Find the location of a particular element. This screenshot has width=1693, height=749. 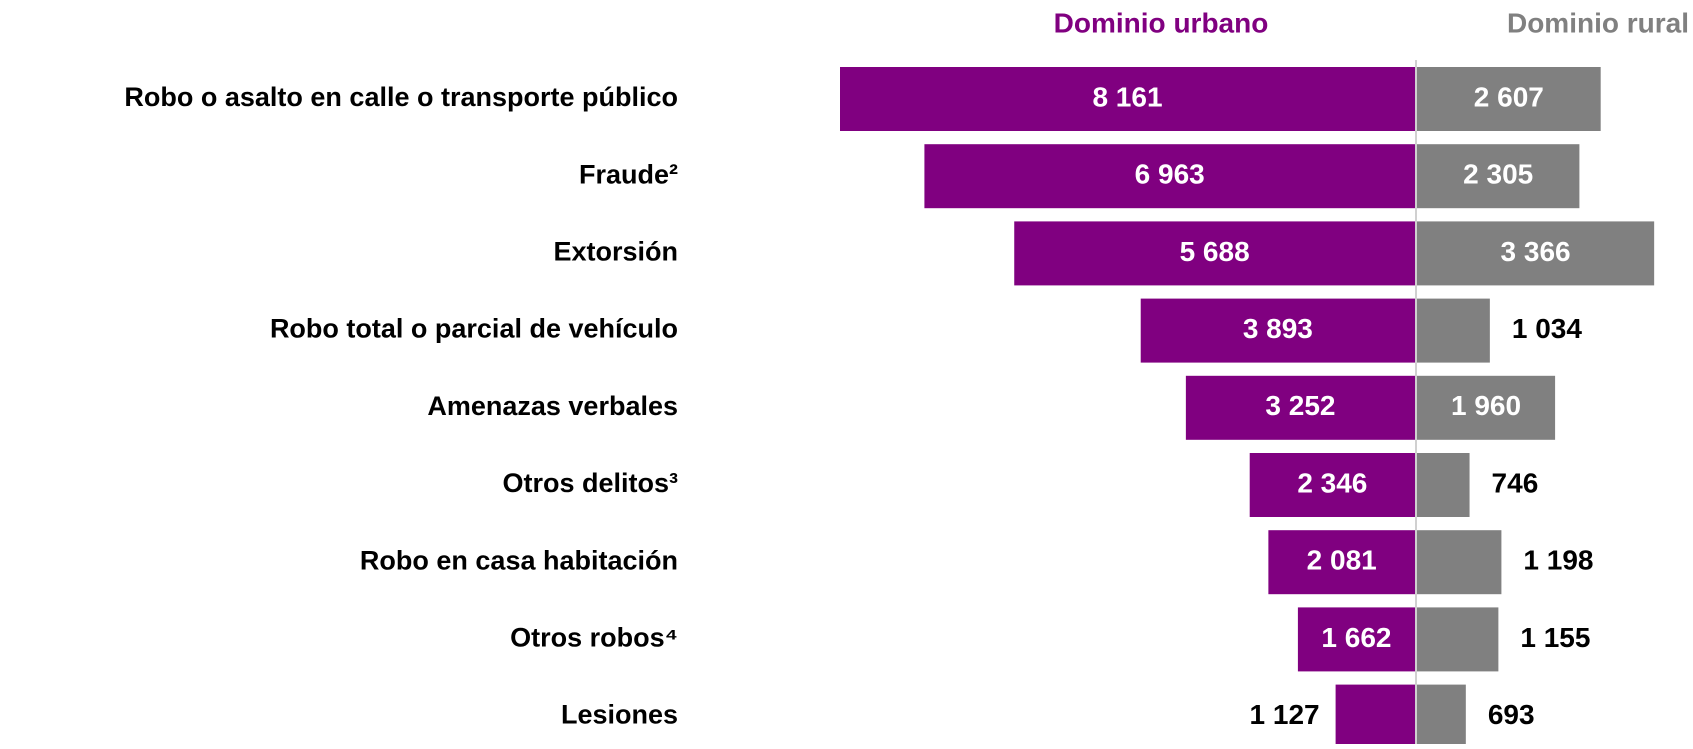

value-label: 5 688 is located at coordinates (1215, 251).